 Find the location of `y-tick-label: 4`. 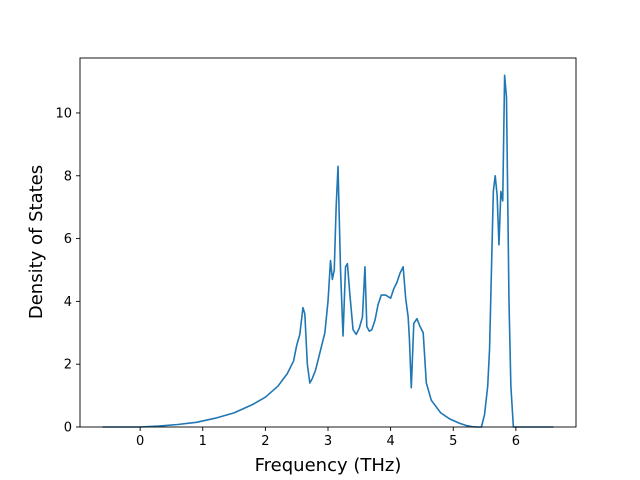

y-tick-label: 4 is located at coordinates (68, 302).